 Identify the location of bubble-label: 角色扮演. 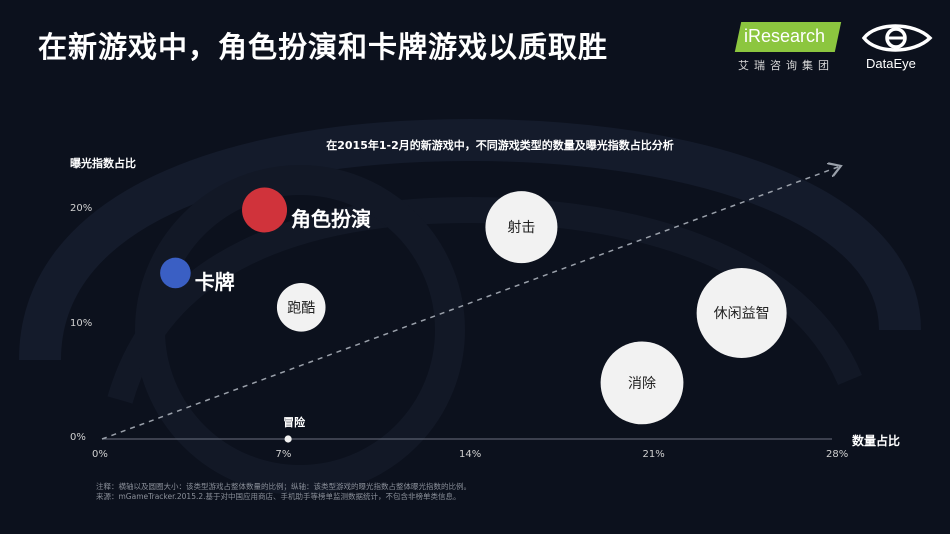
(331, 219).